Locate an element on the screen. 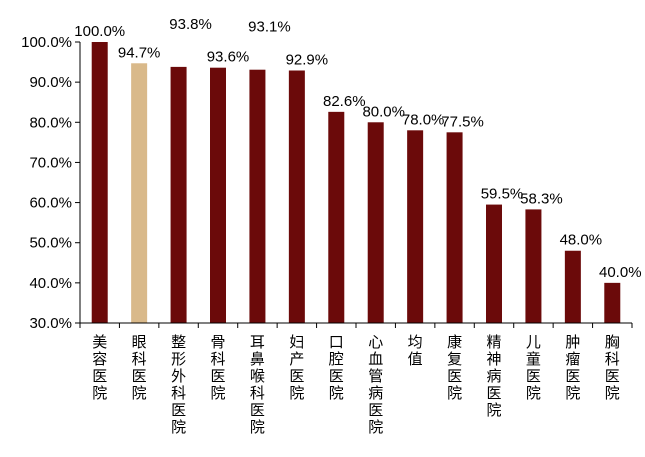 The height and width of the screenshot is (457, 645). x-tick-label: 儿童医院 is located at coordinates (533, 367).